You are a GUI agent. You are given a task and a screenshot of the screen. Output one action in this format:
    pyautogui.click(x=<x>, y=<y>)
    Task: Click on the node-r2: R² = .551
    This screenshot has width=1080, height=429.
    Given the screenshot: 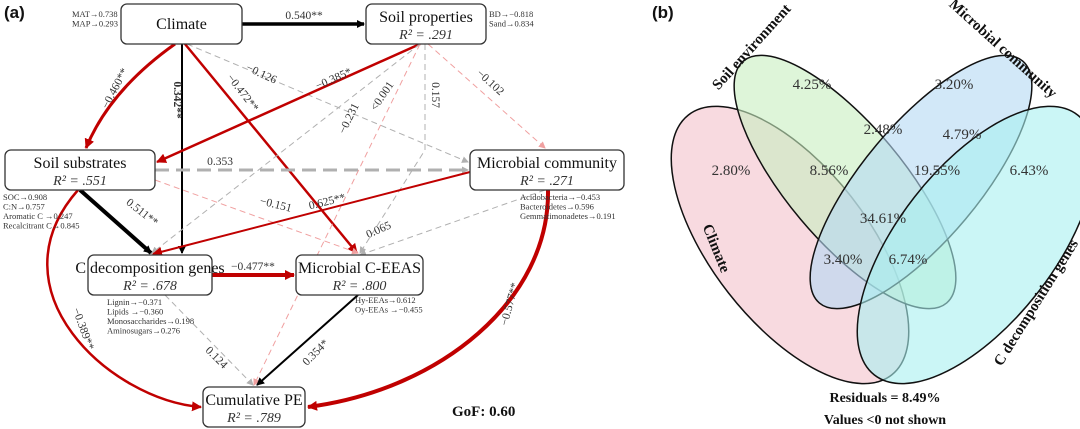 What is the action you would take?
    pyautogui.click(x=79, y=181)
    